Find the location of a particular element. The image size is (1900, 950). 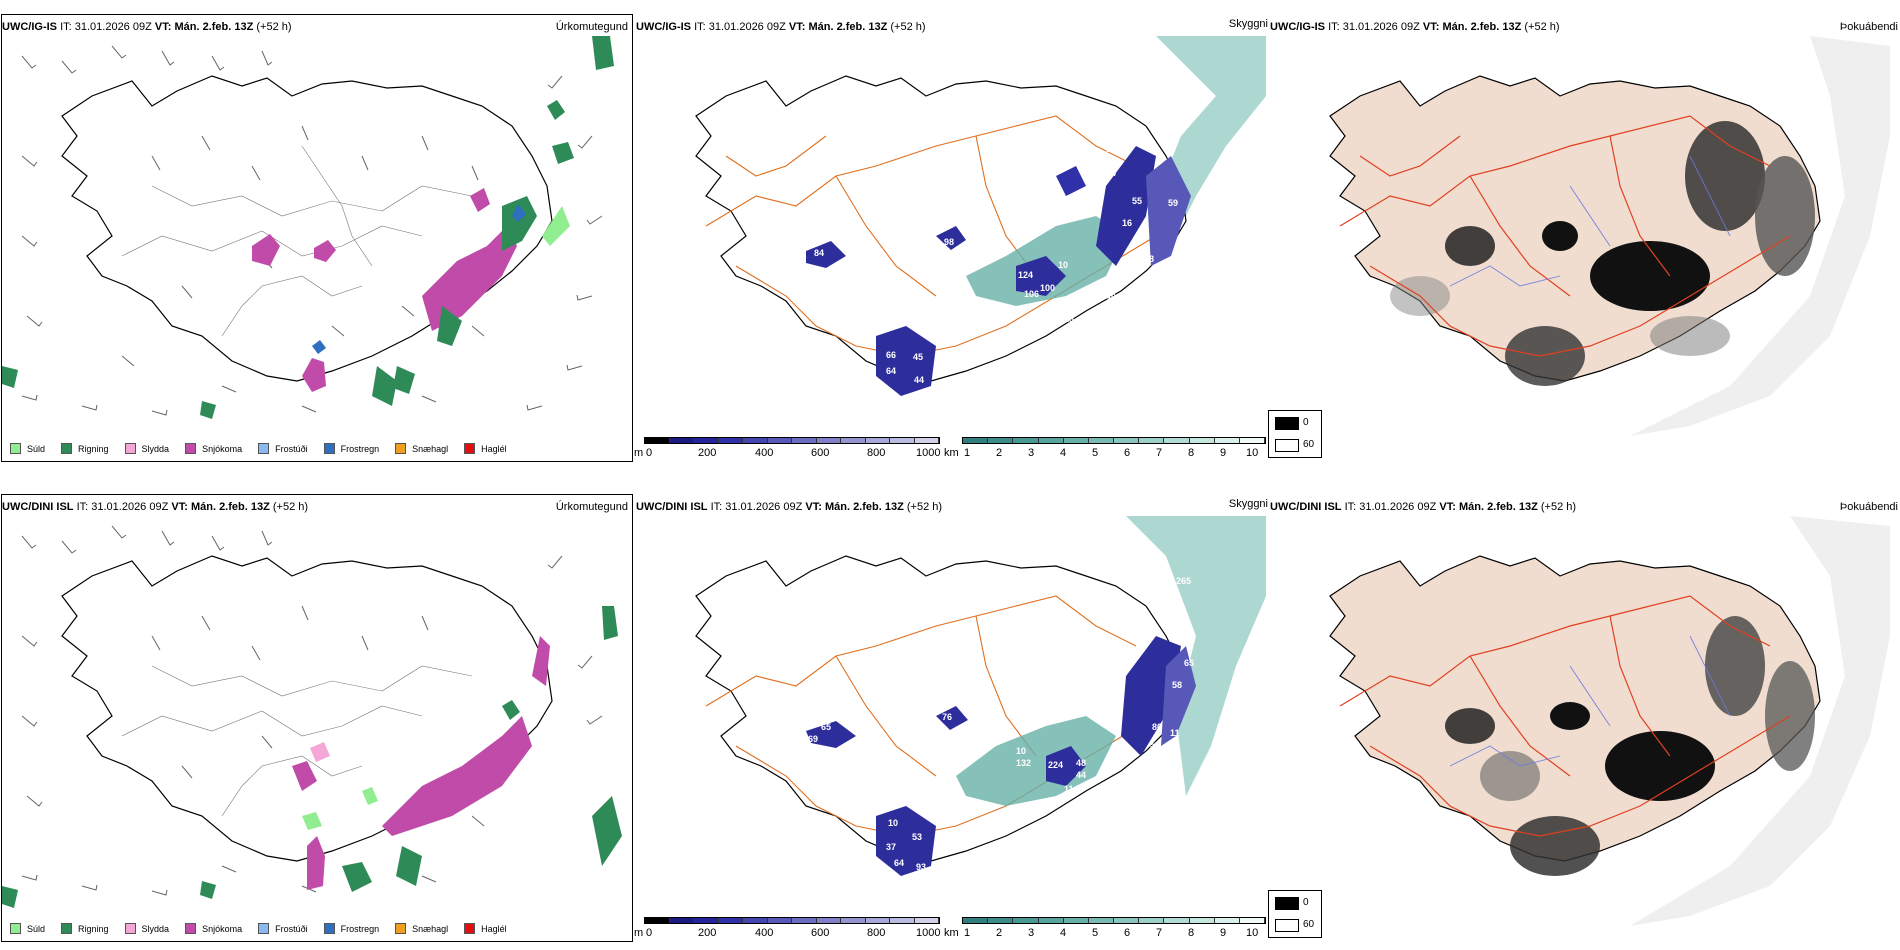

svg-text: 56 is located at coordinates (1155, 745).